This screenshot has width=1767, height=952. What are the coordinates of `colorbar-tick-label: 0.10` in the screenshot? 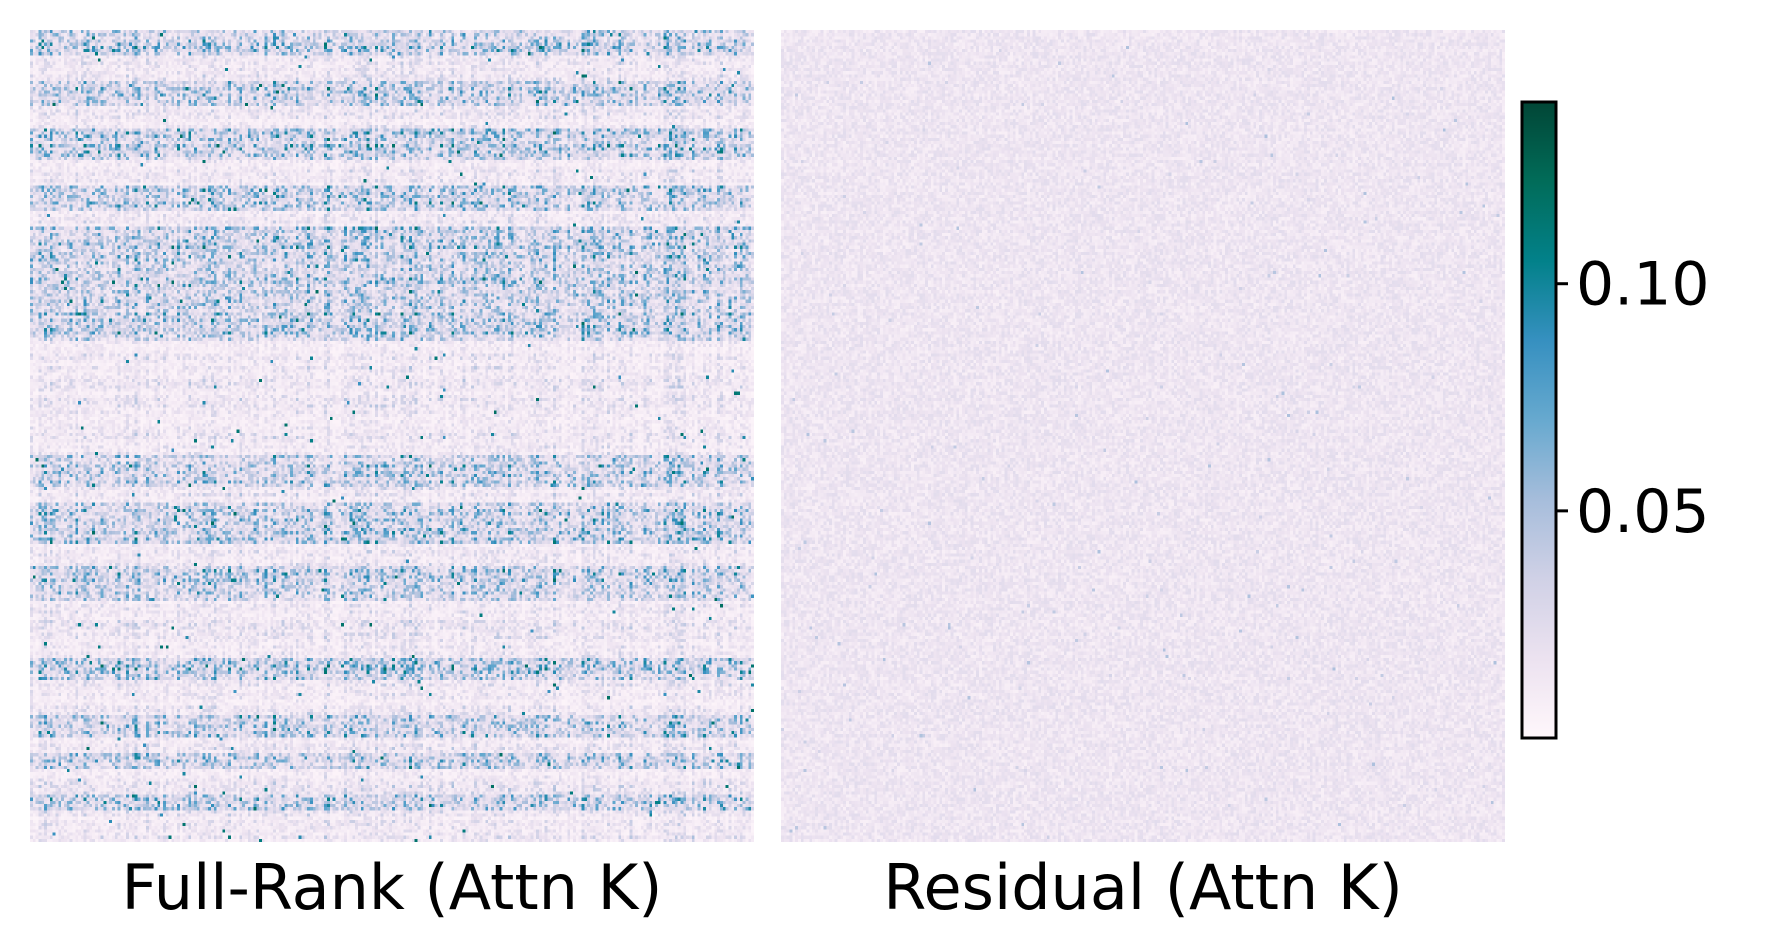 It's located at (1643, 285).